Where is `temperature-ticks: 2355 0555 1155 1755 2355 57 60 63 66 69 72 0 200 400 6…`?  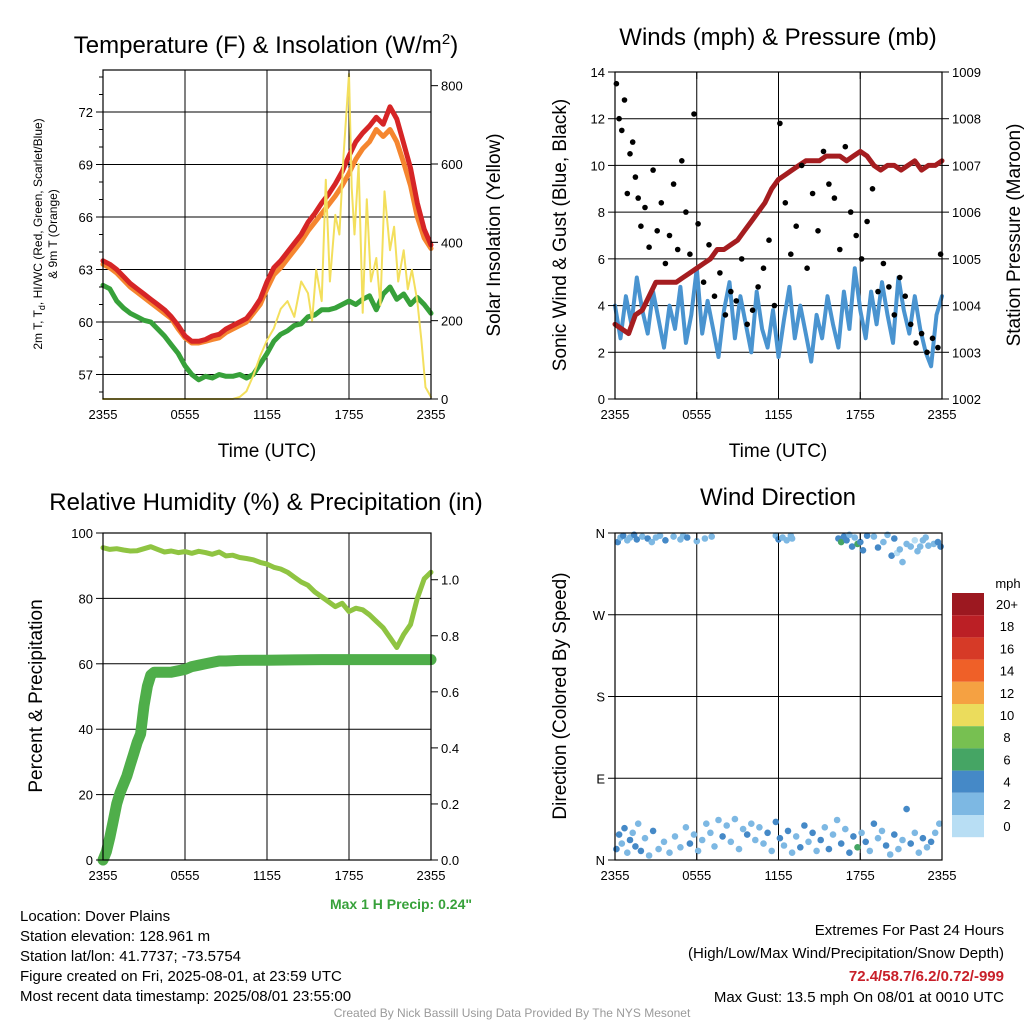
temperature-ticks: 2355 0555 1155 1755 2355 57 60 63 66 69 72 0 200 400 6… is located at coordinates (271, 246).